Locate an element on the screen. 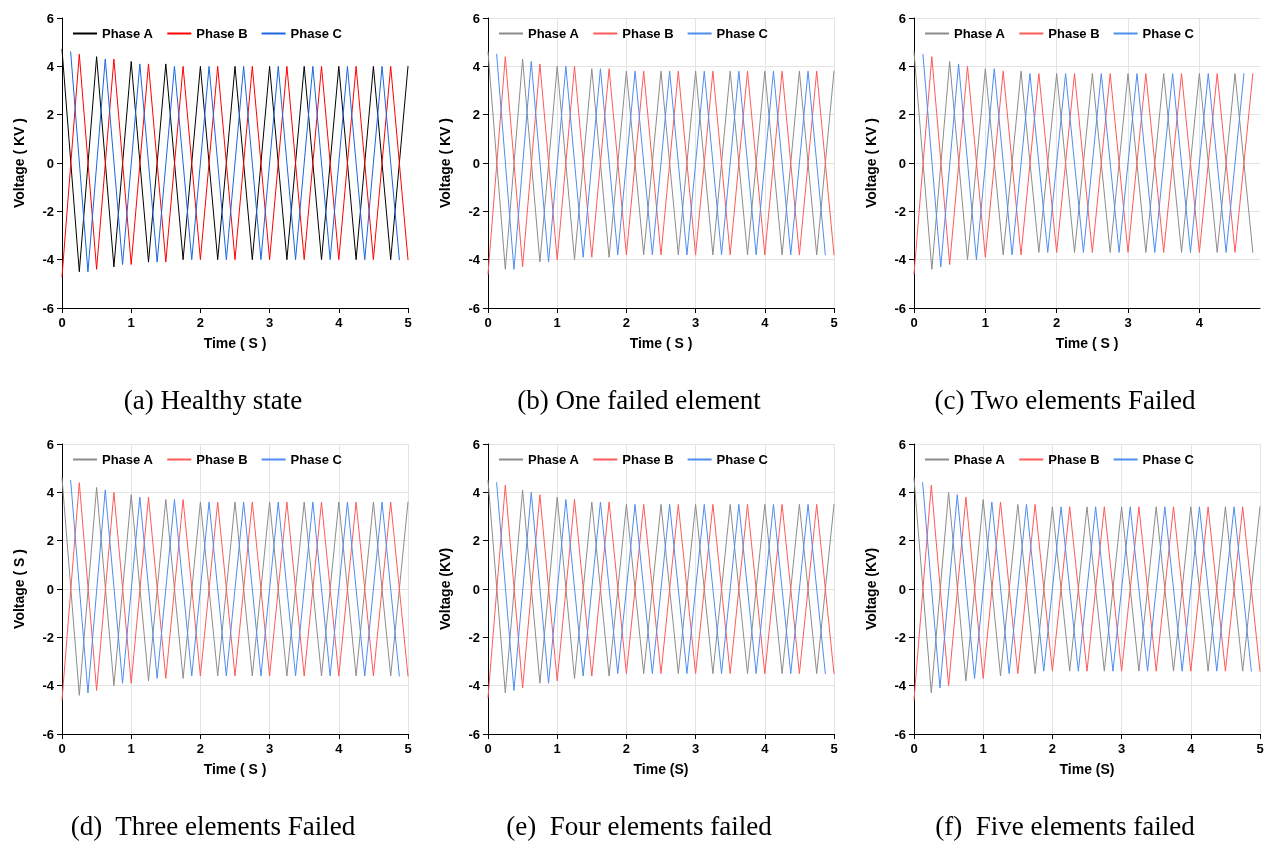 This screenshot has width=1278, height=852. text: (c) Two elements Failed is located at coordinates (1065, 399).